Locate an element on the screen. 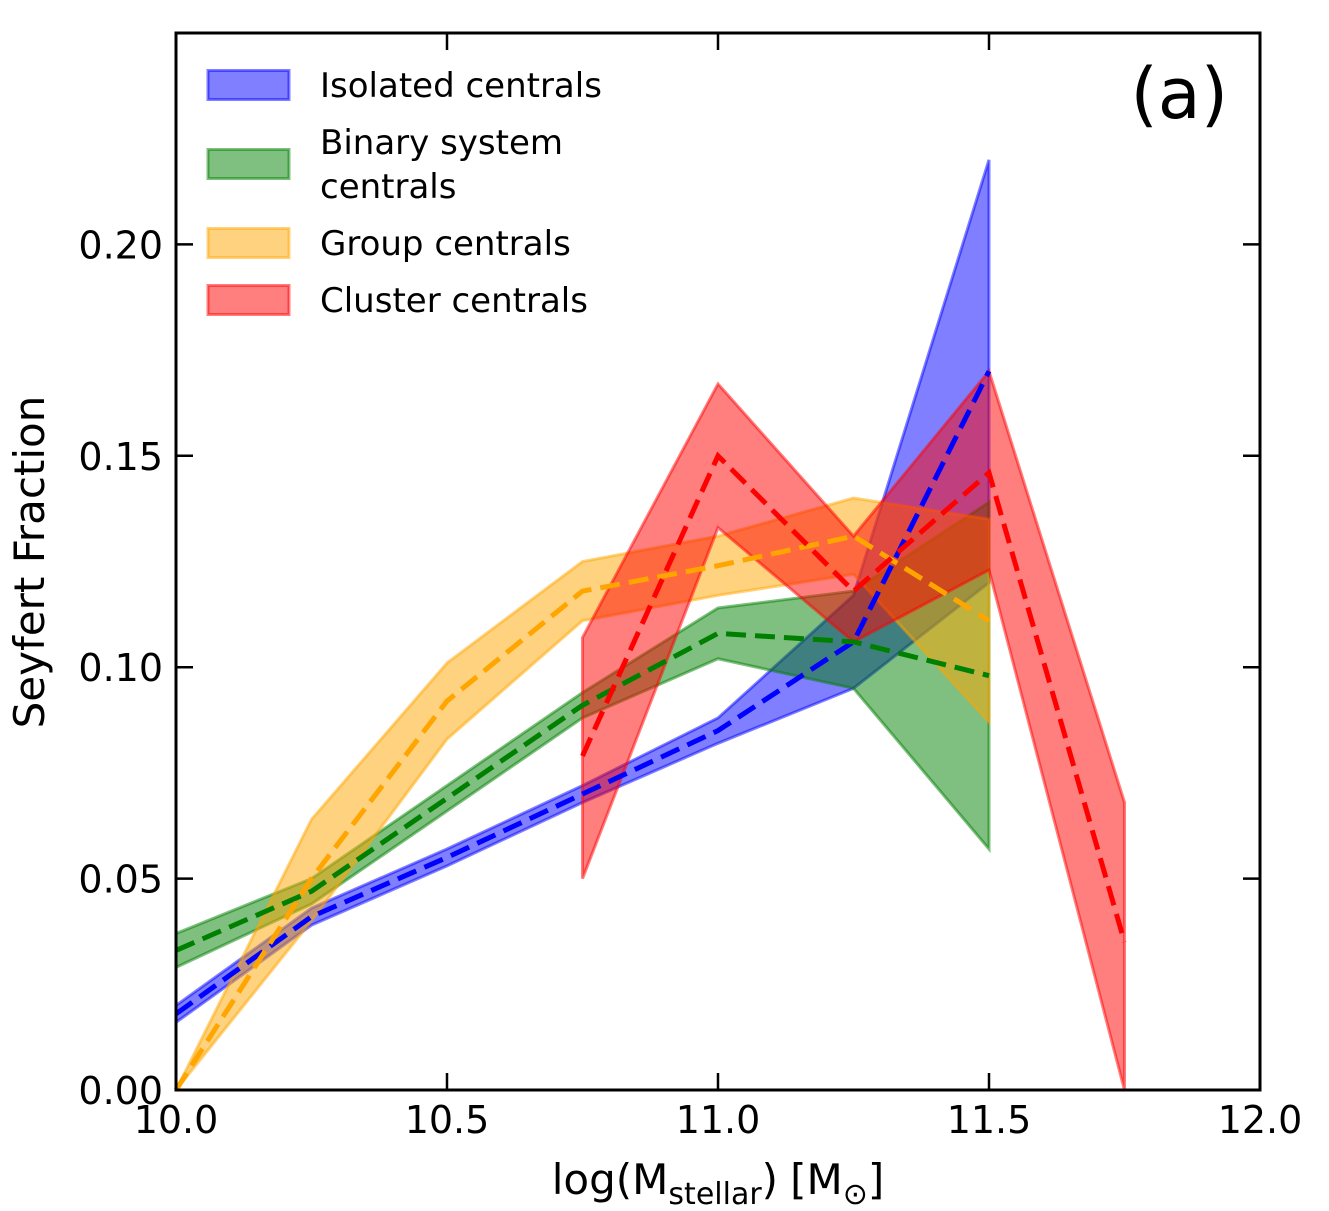 The width and height of the screenshot is (1329, 1211). y-tick-label: 0.00 is located at coordinates (120, 1091).